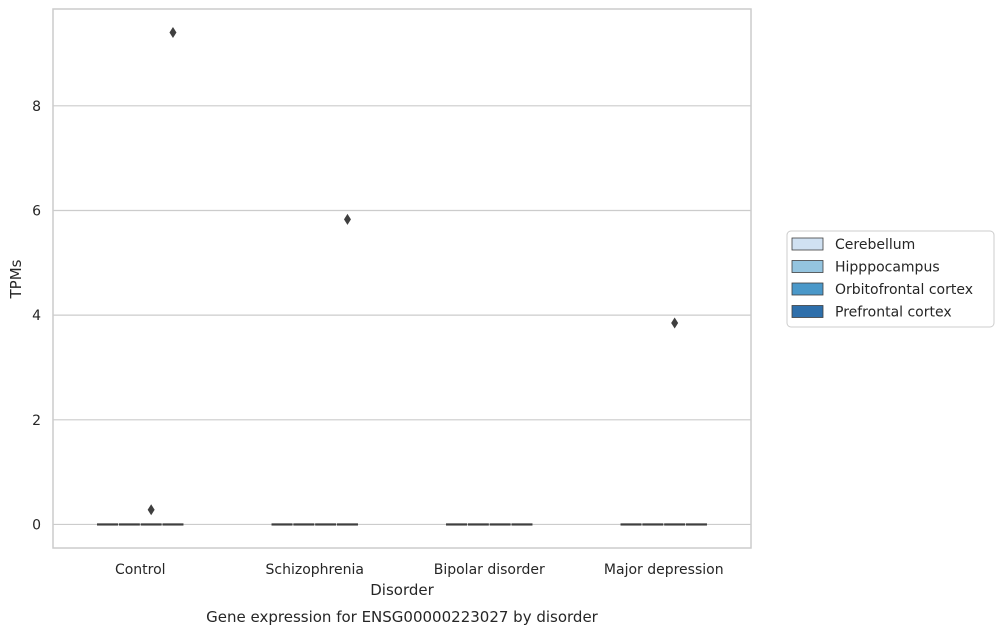 The width and height of the screenshot is (1003, 634). What do you see at coordinates (16, 279) in the screenshot?
I see `y-axis-label: TPMs` at bounding box center [16, 279].